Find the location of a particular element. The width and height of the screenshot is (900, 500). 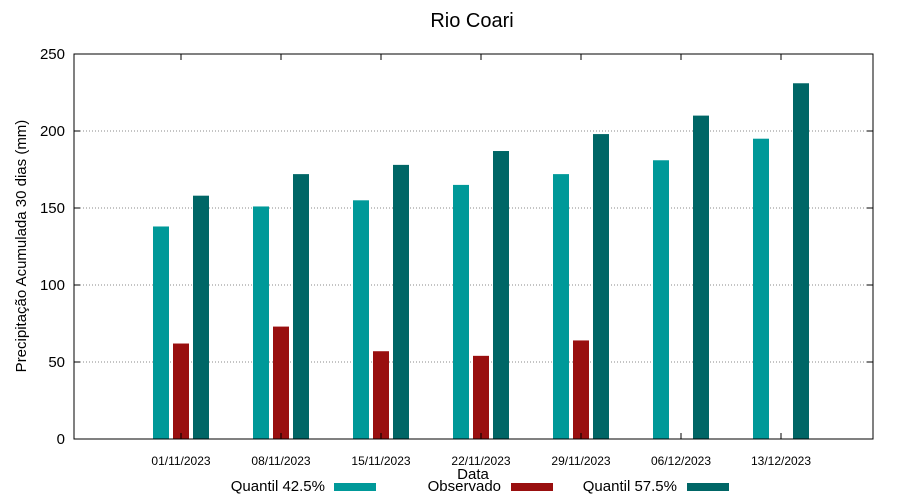

legend: Quantil 42.5% Observado Quantil 57.5% is located at coordinates (480, 486).